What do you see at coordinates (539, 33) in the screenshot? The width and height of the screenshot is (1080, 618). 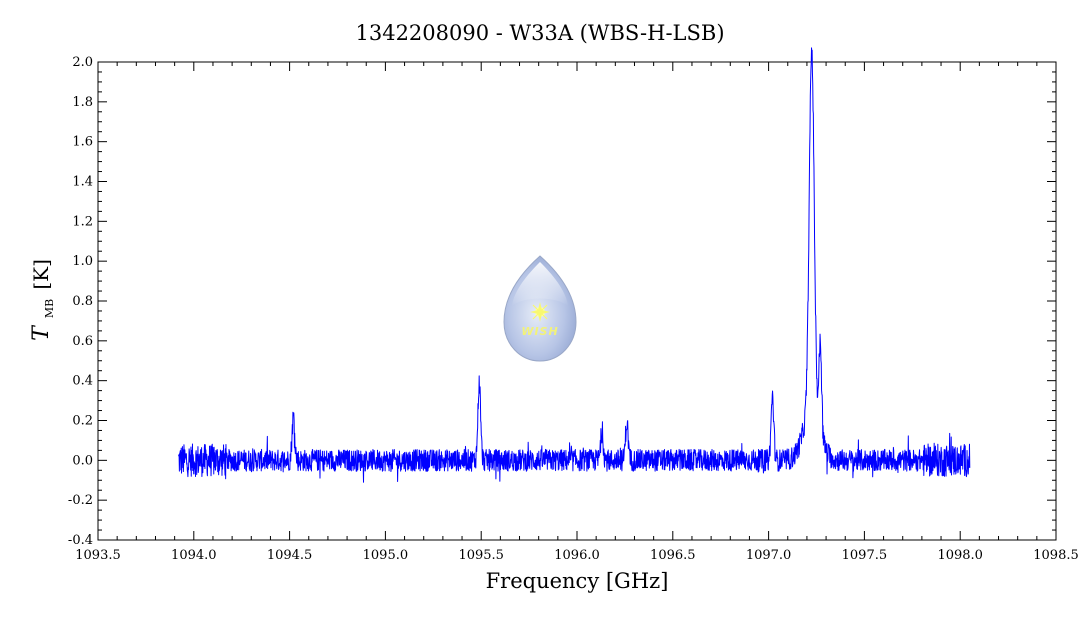 I see `chart-title: 1342208090 - W33A (WBS-H-LSB)` at bounding box center [539, 33].